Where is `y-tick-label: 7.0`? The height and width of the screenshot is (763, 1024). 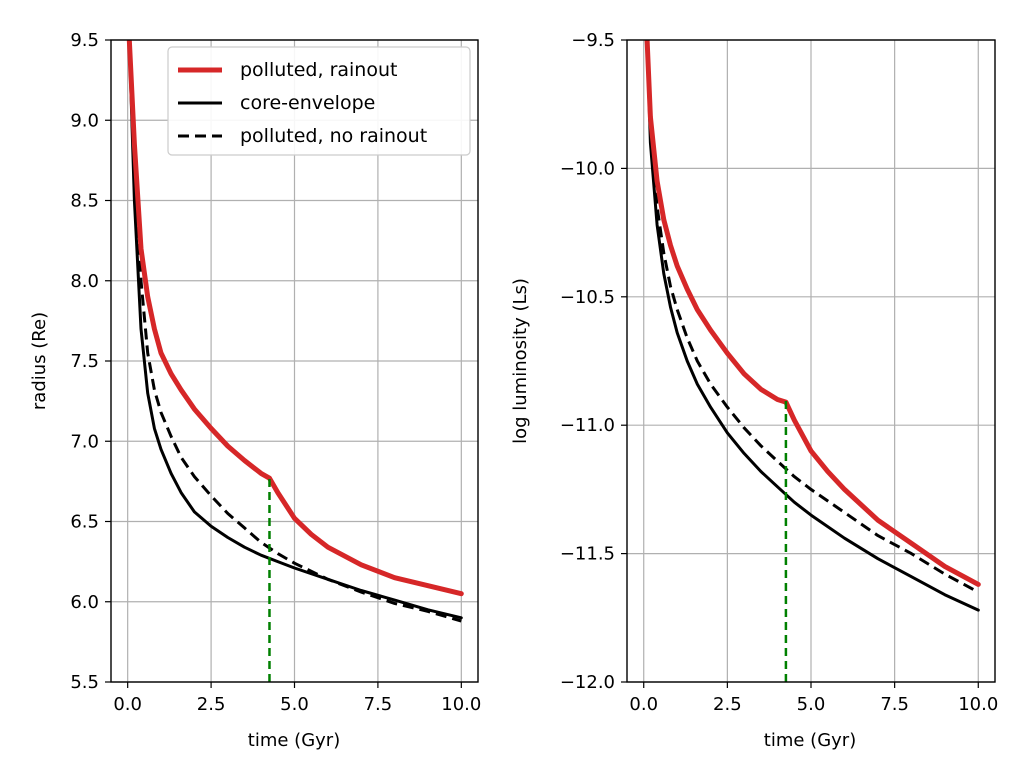 y-tick-label: 7.0 is located at coordinates (84, 441).